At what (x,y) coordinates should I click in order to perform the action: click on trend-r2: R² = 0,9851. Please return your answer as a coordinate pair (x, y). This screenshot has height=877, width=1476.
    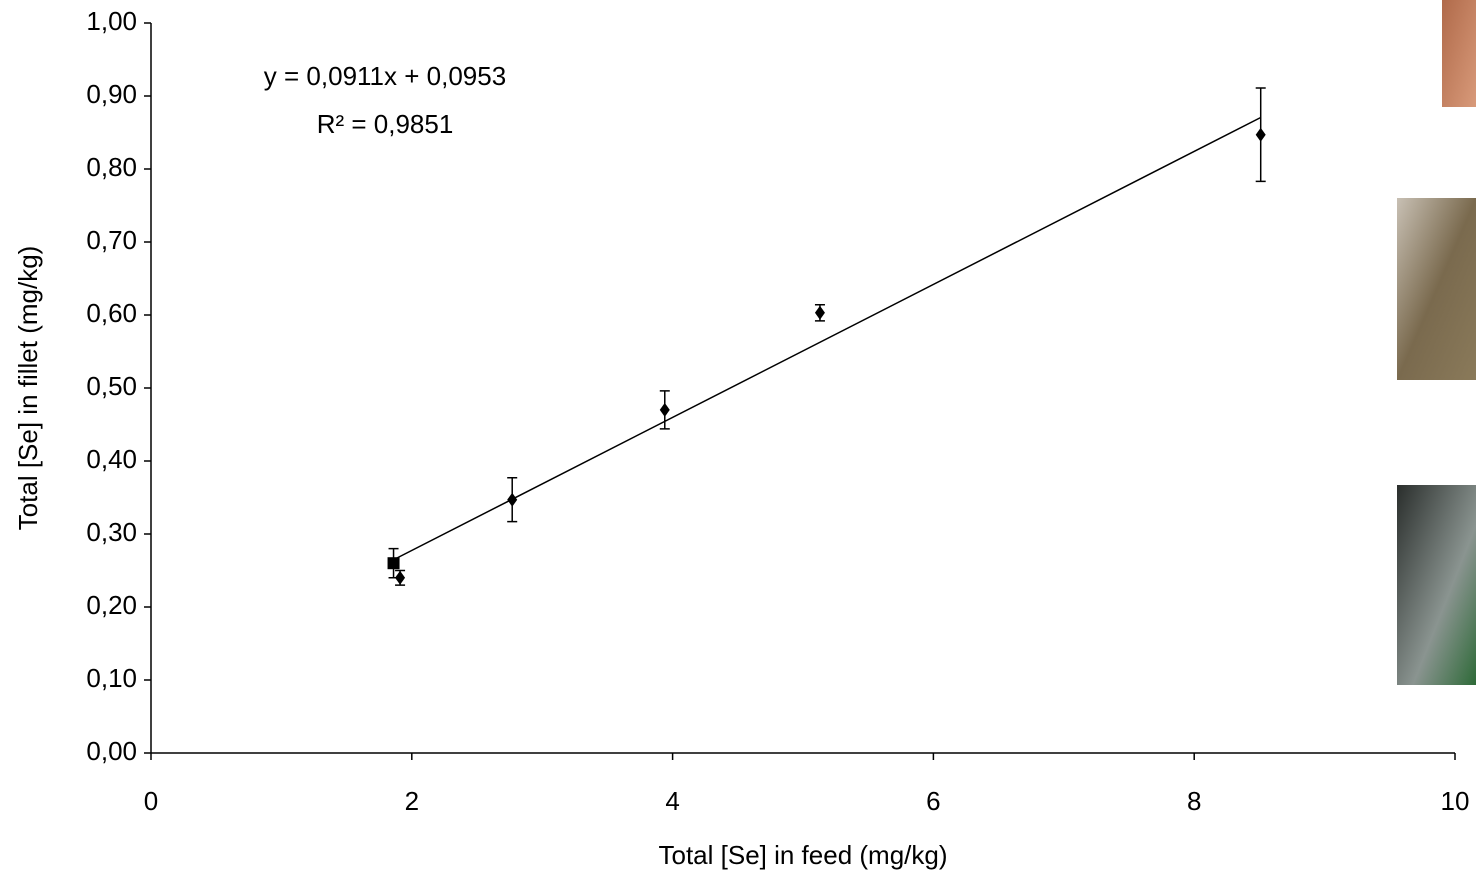
    Looking at the image, I should click on (385, 124).